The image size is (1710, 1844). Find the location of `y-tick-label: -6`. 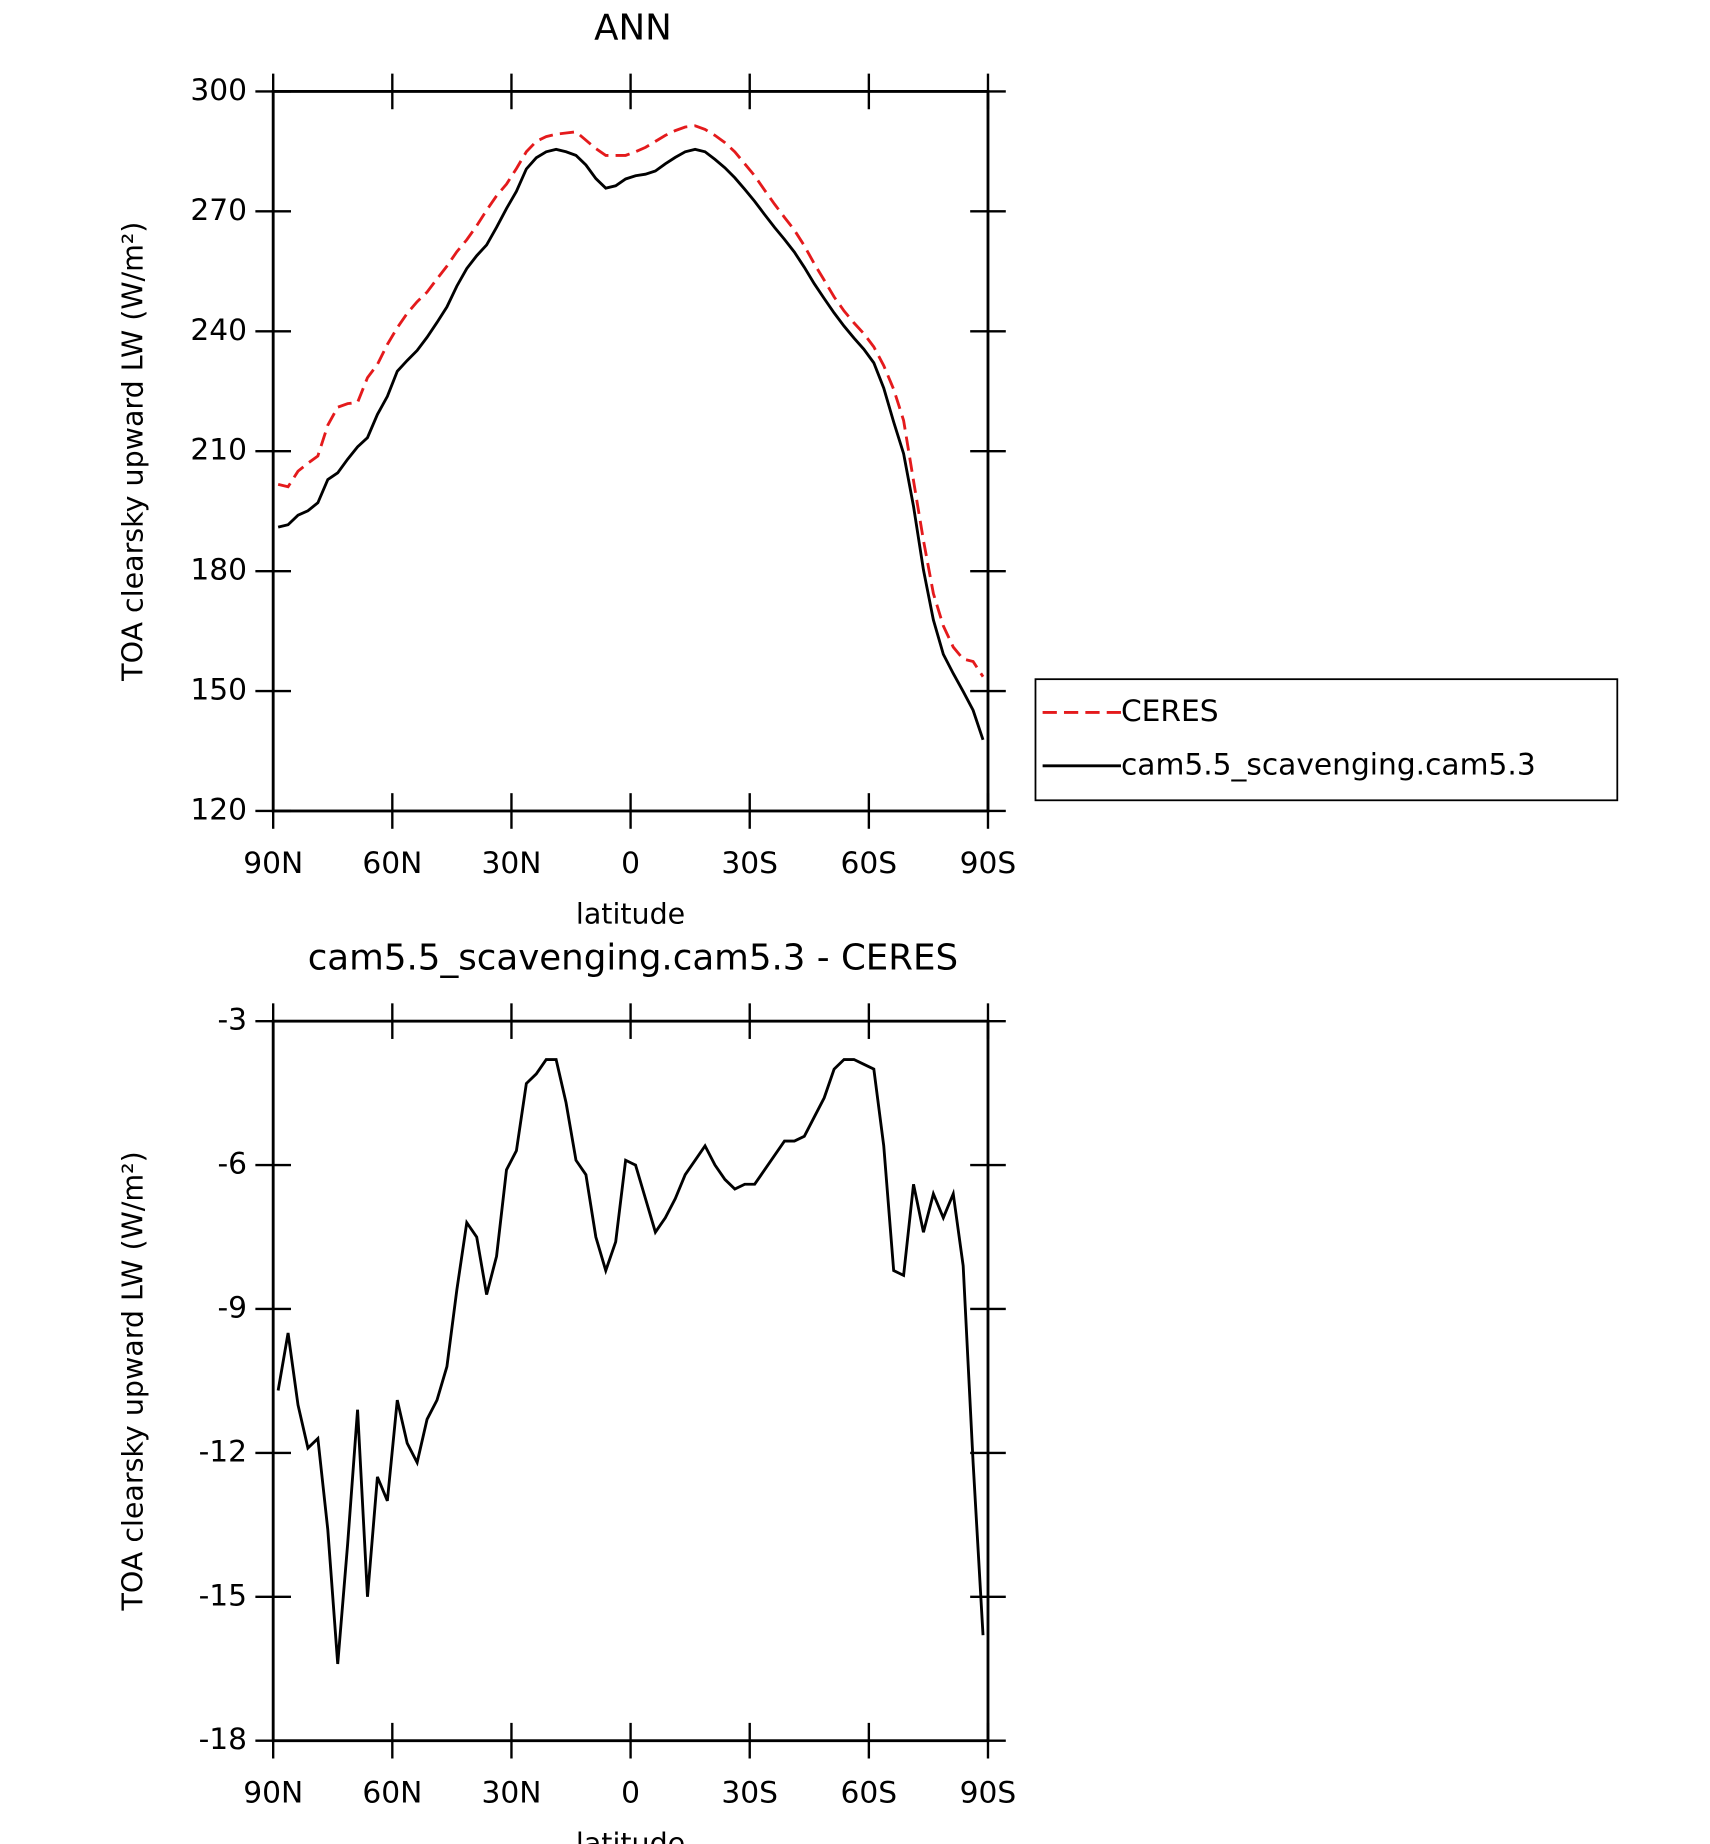

y-tick-label: -6 is located at coordinates (232, 1163).